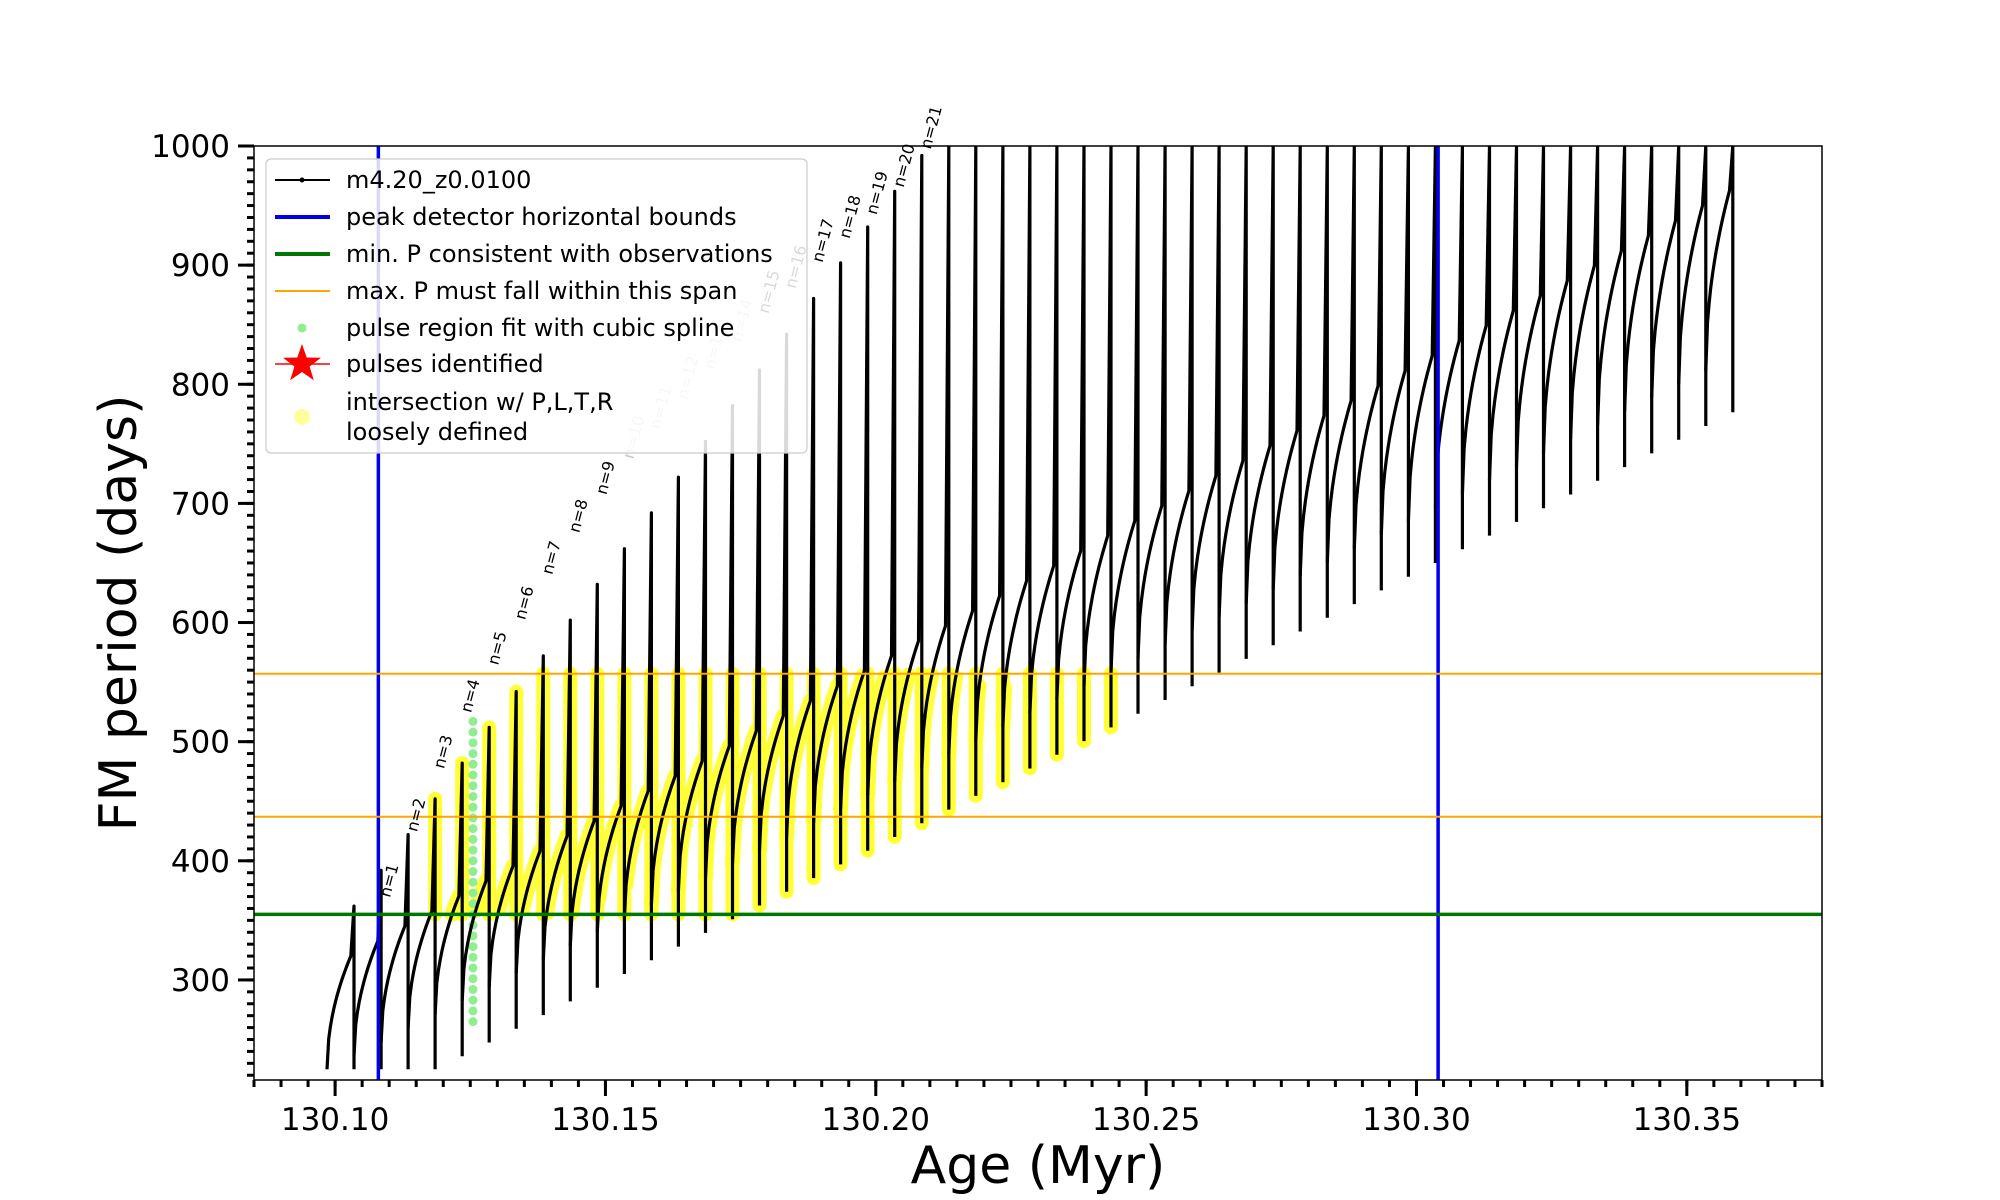 This screenshot has width=2000, height=1200. I want to click on spline-fit-markers, so click(473, 871).